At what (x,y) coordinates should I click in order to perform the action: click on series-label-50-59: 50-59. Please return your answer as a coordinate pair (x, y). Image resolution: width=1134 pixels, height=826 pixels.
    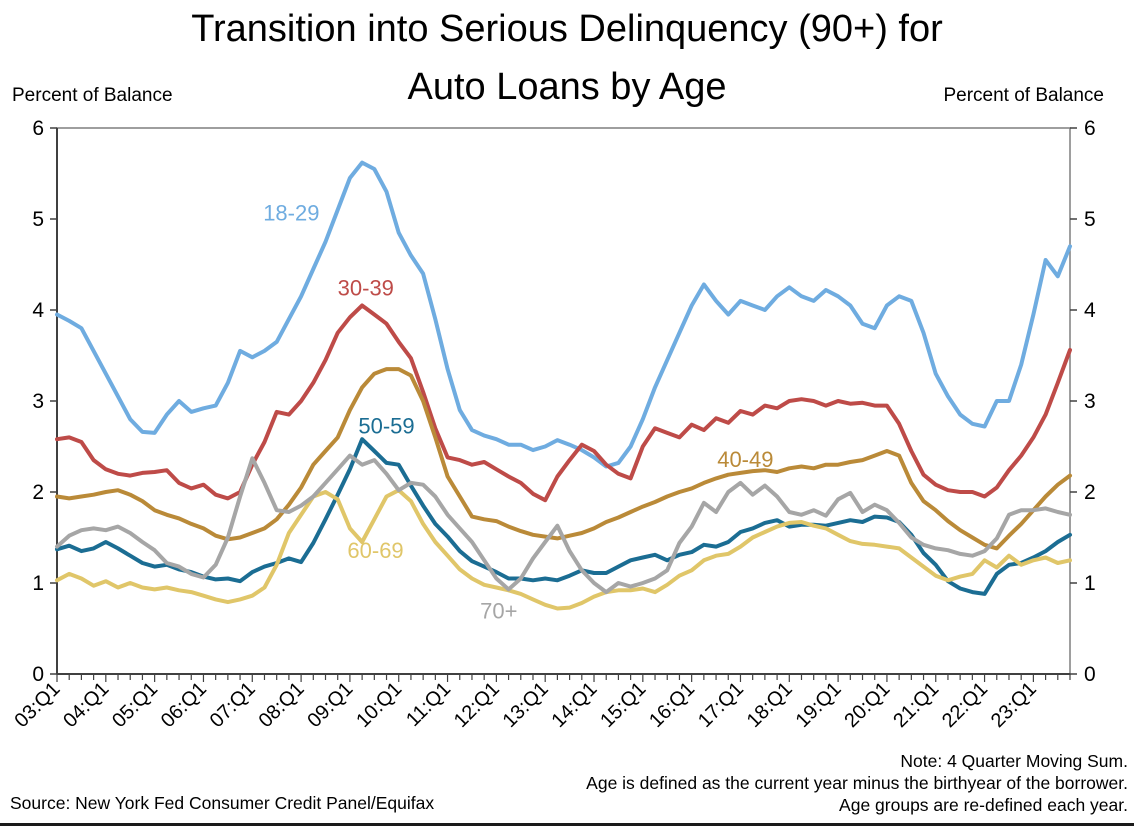
    Looking at the image, I should click on (386, 426).